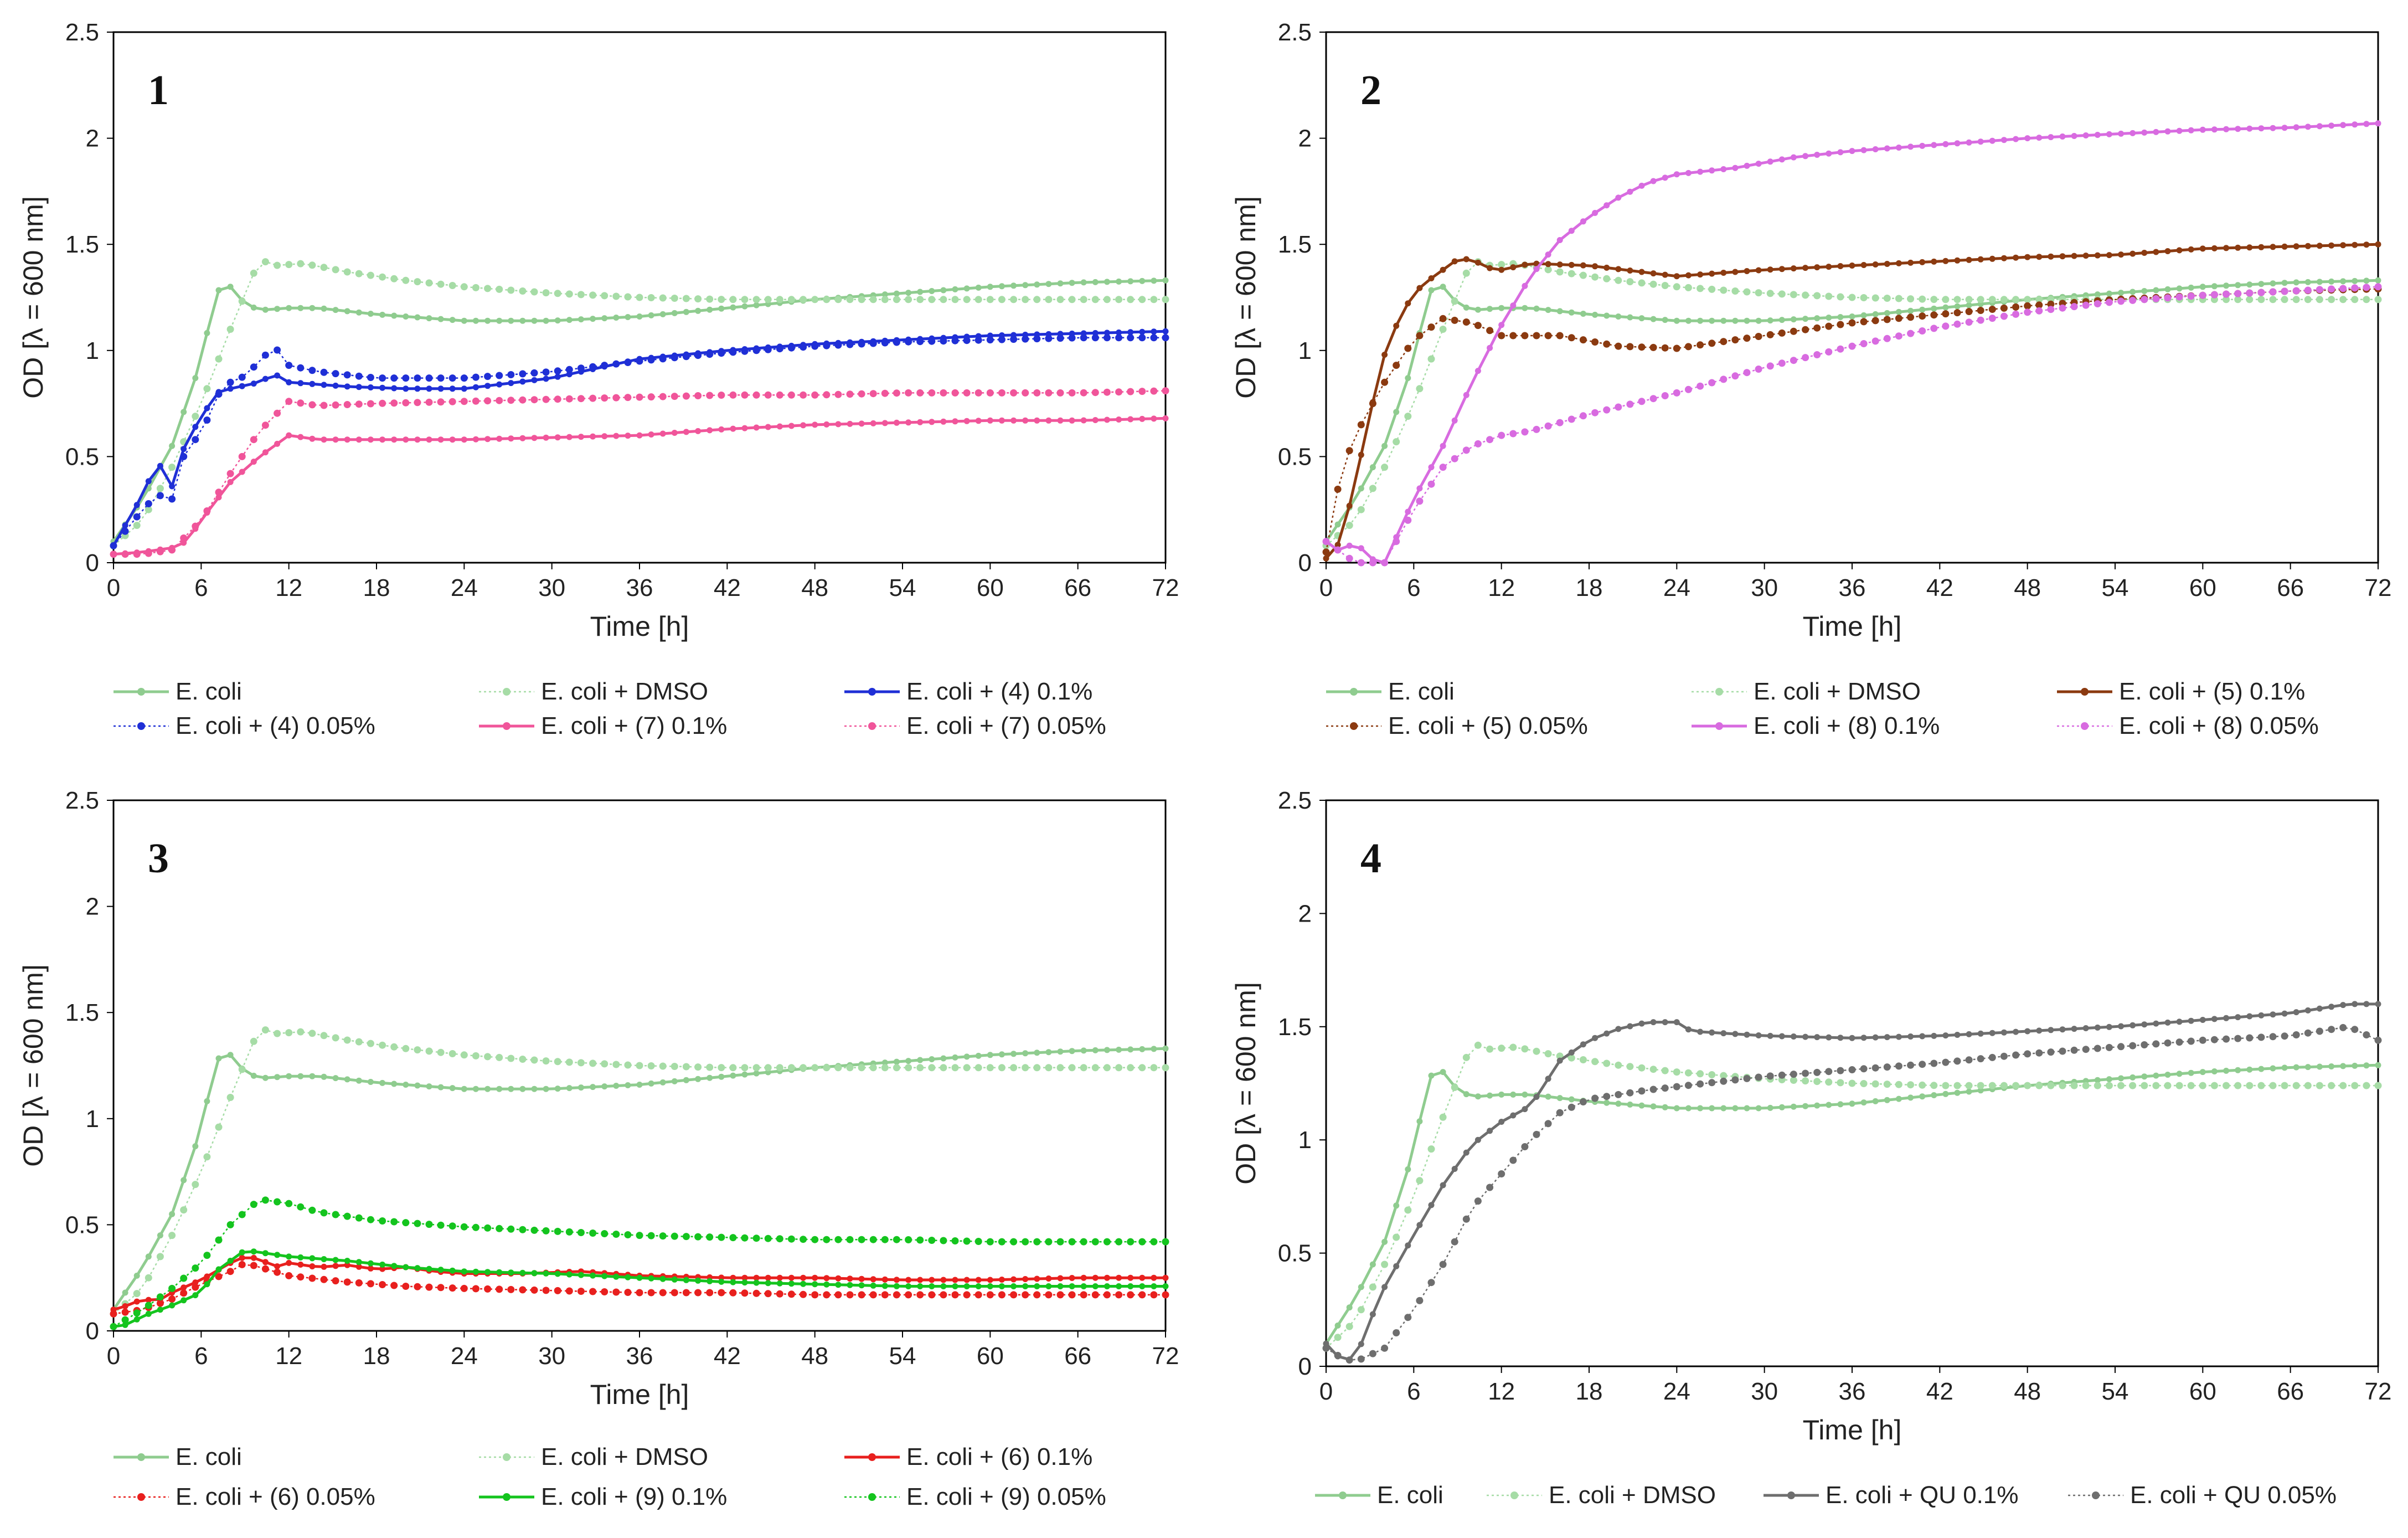  What do you see at coordinates (275, 725) in the screenshot?
I see `legend-label: E. coli + (4) 0.05%` at bounding box center [275, 725].